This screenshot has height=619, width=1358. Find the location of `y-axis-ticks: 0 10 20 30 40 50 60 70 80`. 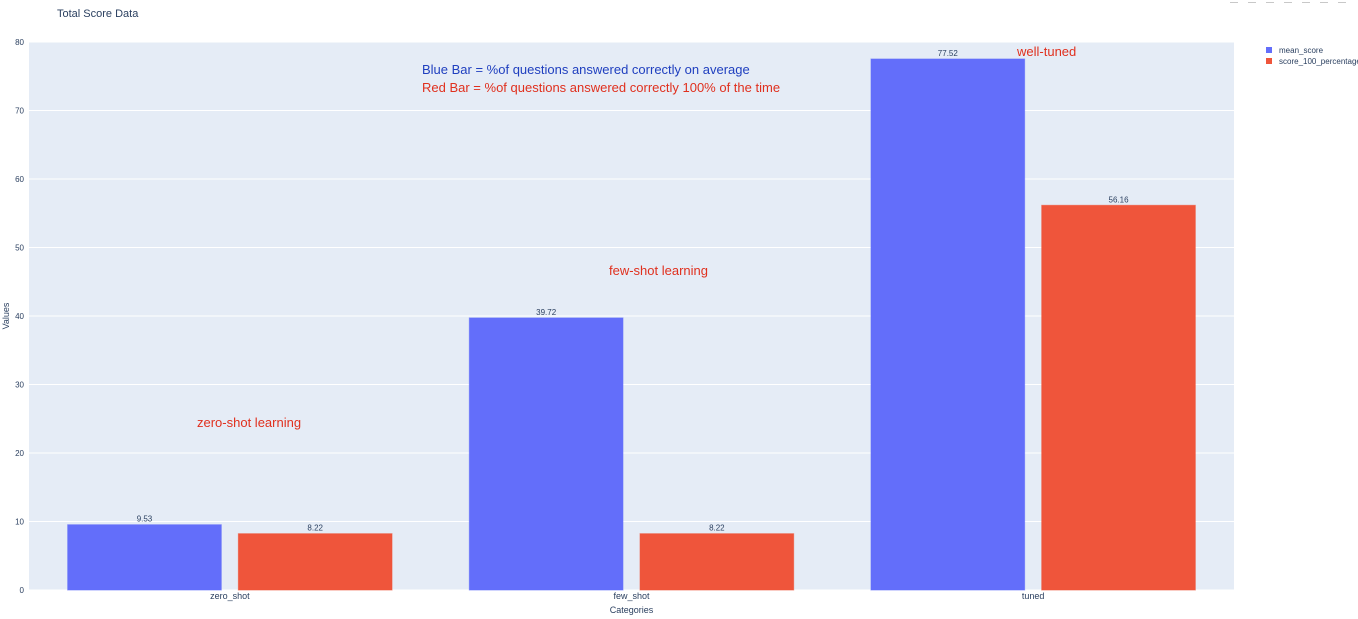

y-axis-ticks: 0 10 20 30 40 50 60 70 80 is located at coordinates (19, 316).